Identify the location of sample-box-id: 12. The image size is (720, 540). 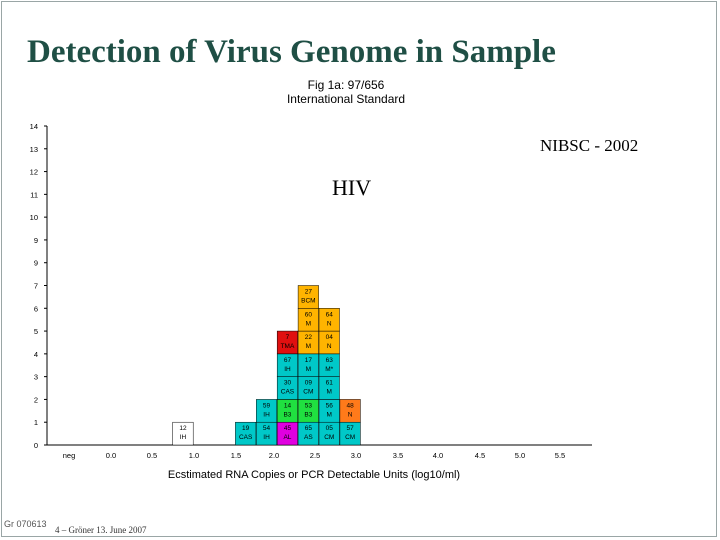
(183, 428).